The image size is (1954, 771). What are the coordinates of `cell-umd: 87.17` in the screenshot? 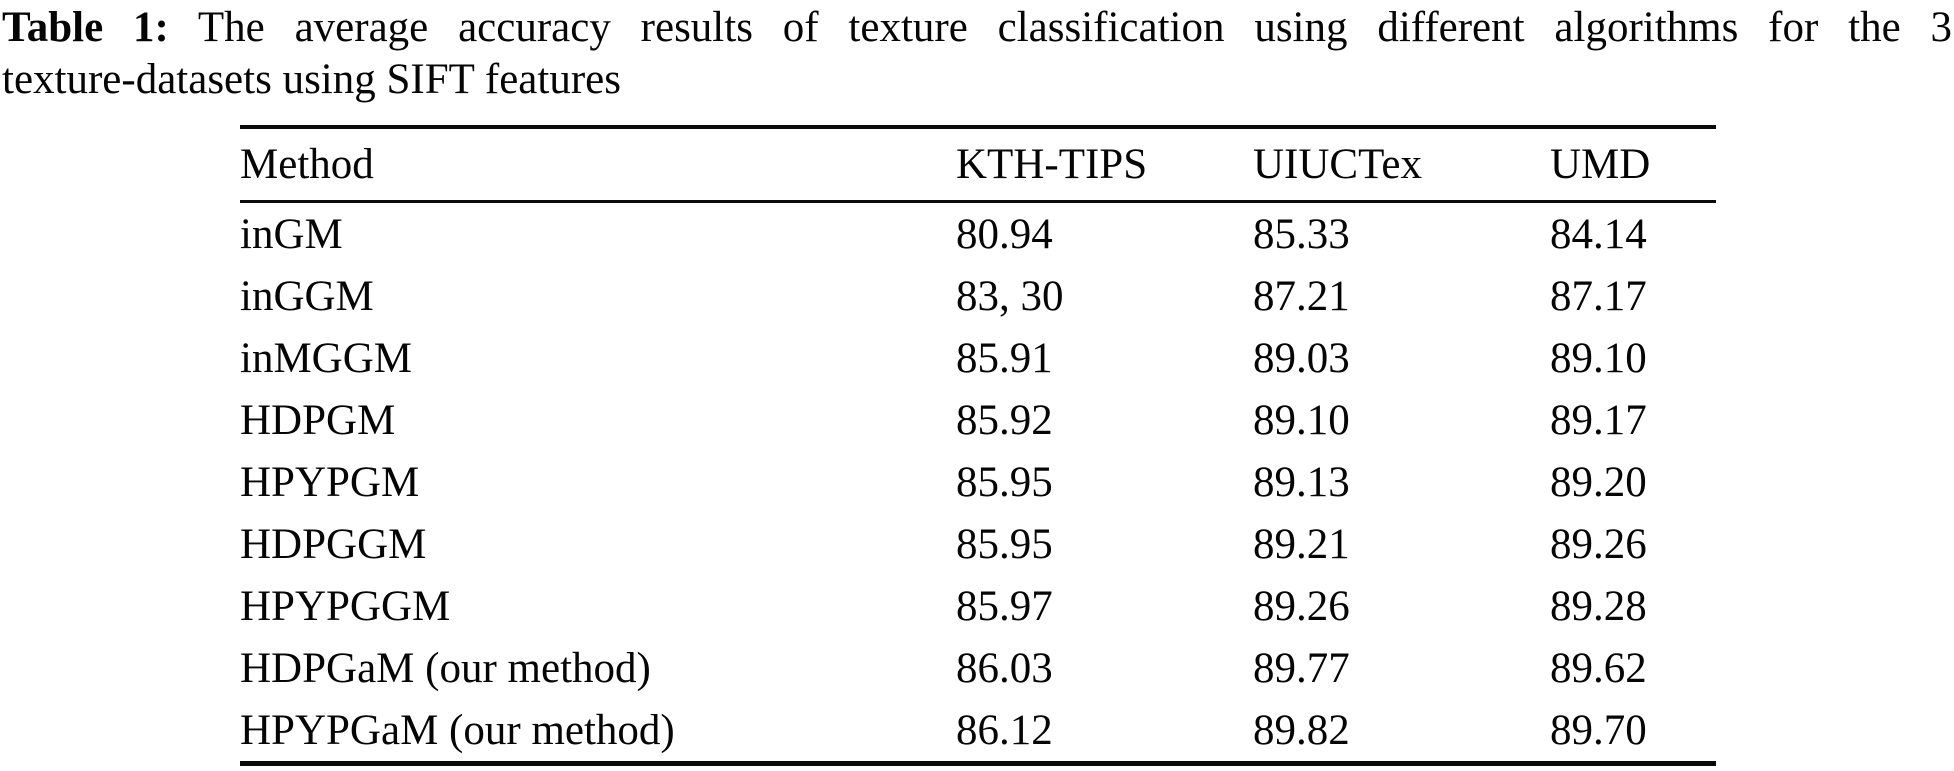 It's located at (1598, 296).